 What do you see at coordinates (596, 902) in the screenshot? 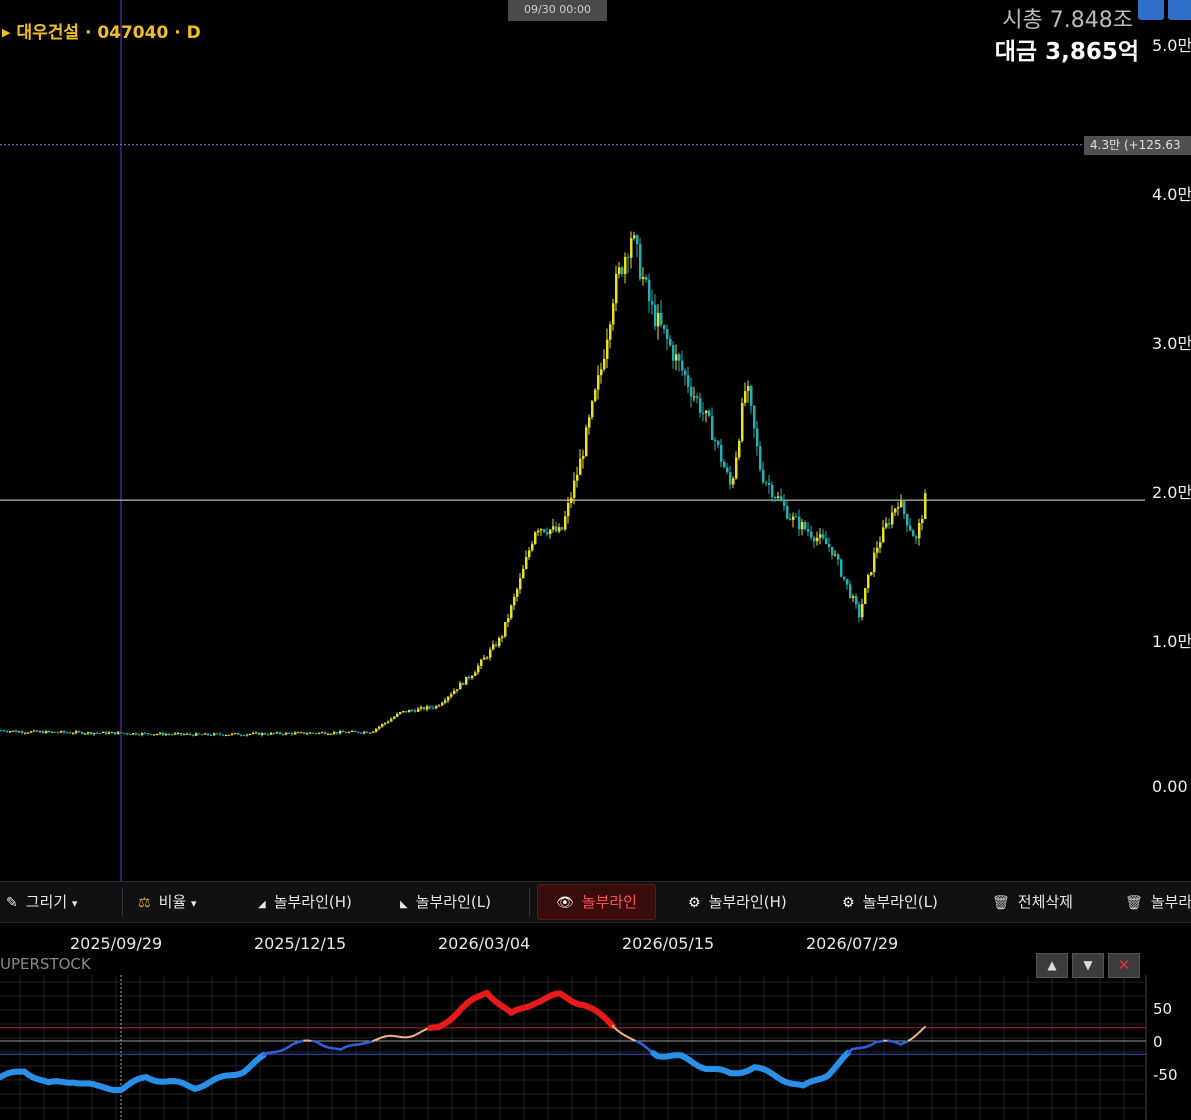
I see `line-view-toggle: 👁 놀부라인` at bounding box center [596, 902].